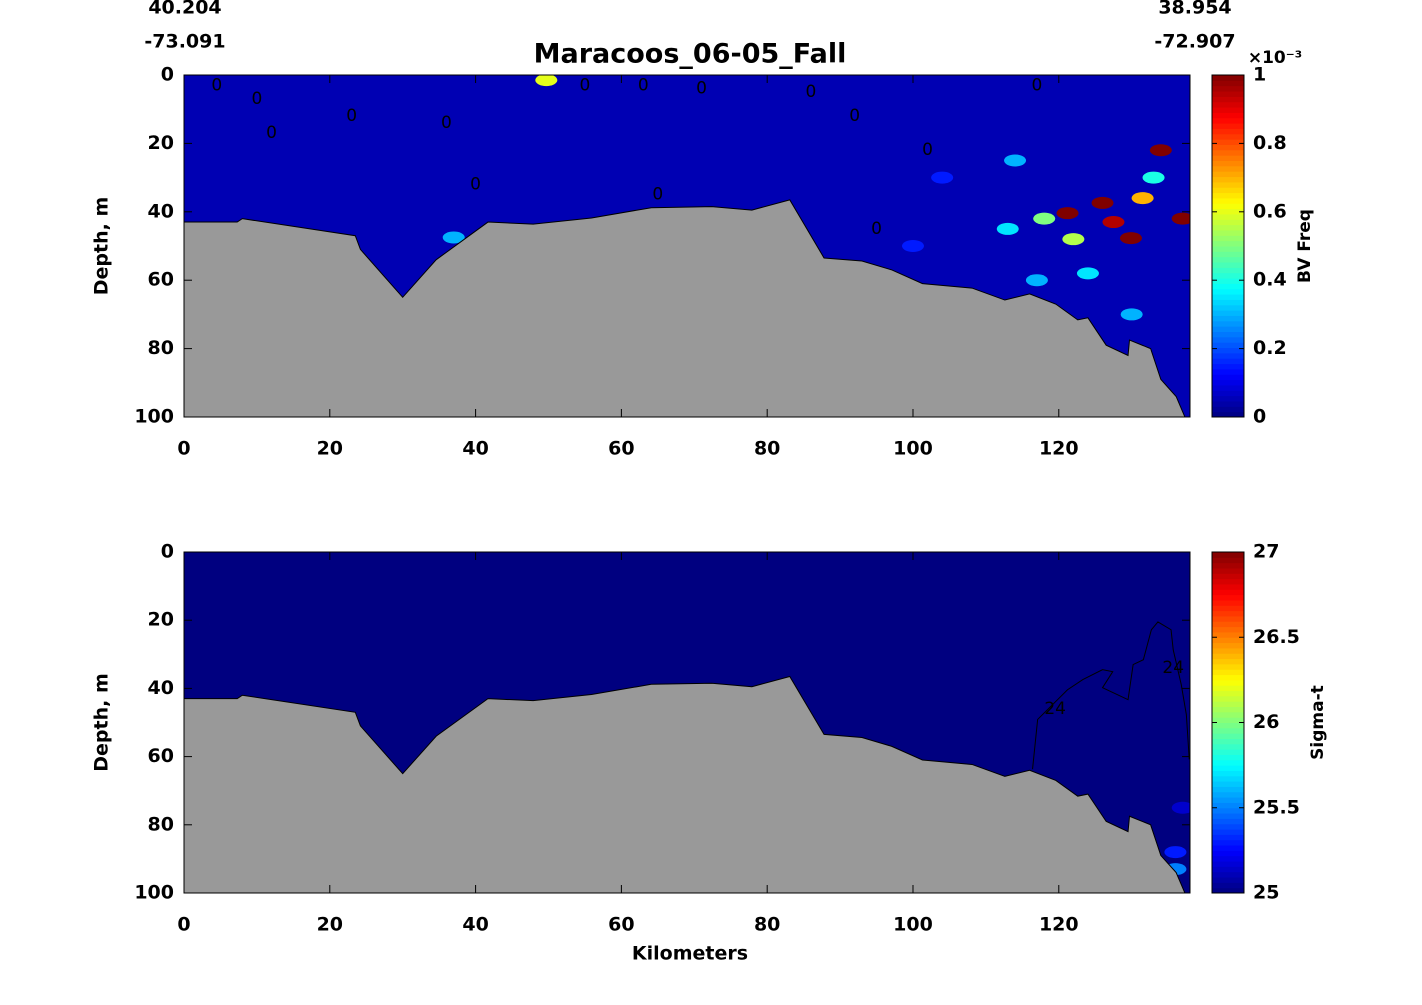 This screenshot has width=1422, height=1005. Describe the element at coordinates (1270, 348) in the screenshot. I see `colorbar-tick-label: 0.2` at that location.